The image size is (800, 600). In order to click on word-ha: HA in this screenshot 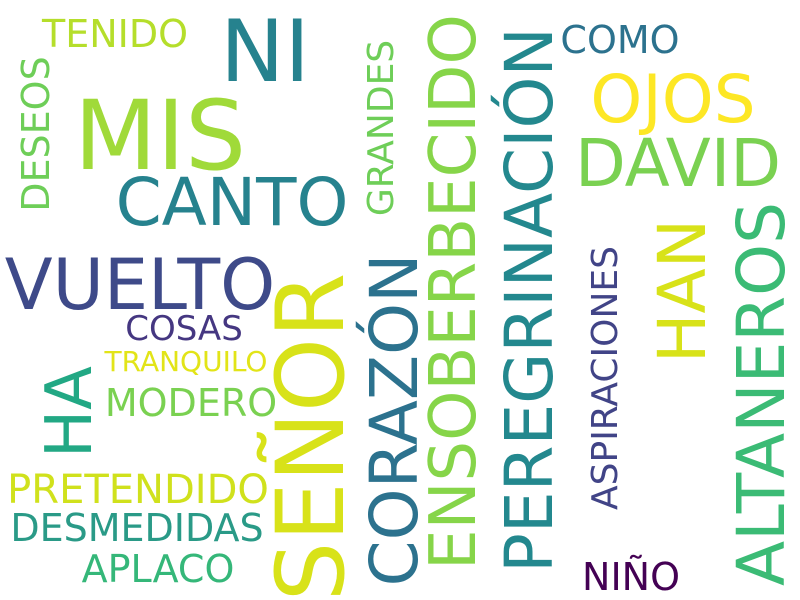, I will do `click(70, 412)`.